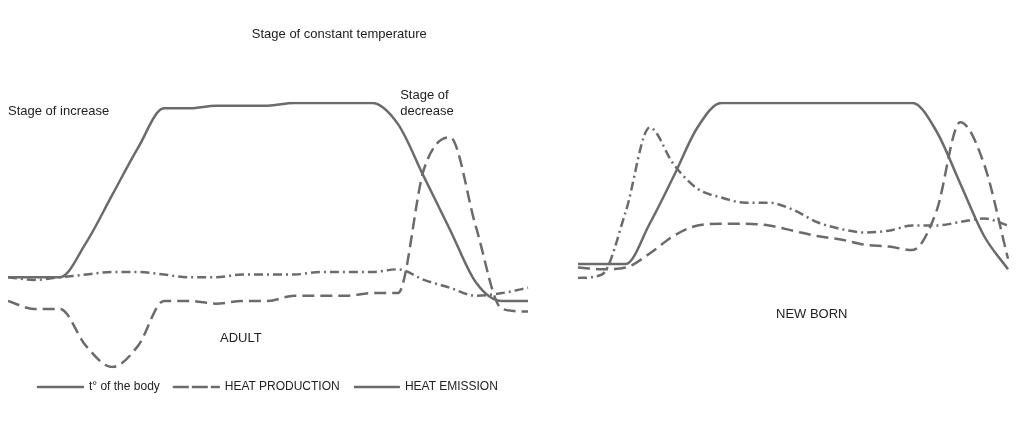 This screenshot has width=1029, height=423. I want to click on annotation: ADULT, so click(241, 338).